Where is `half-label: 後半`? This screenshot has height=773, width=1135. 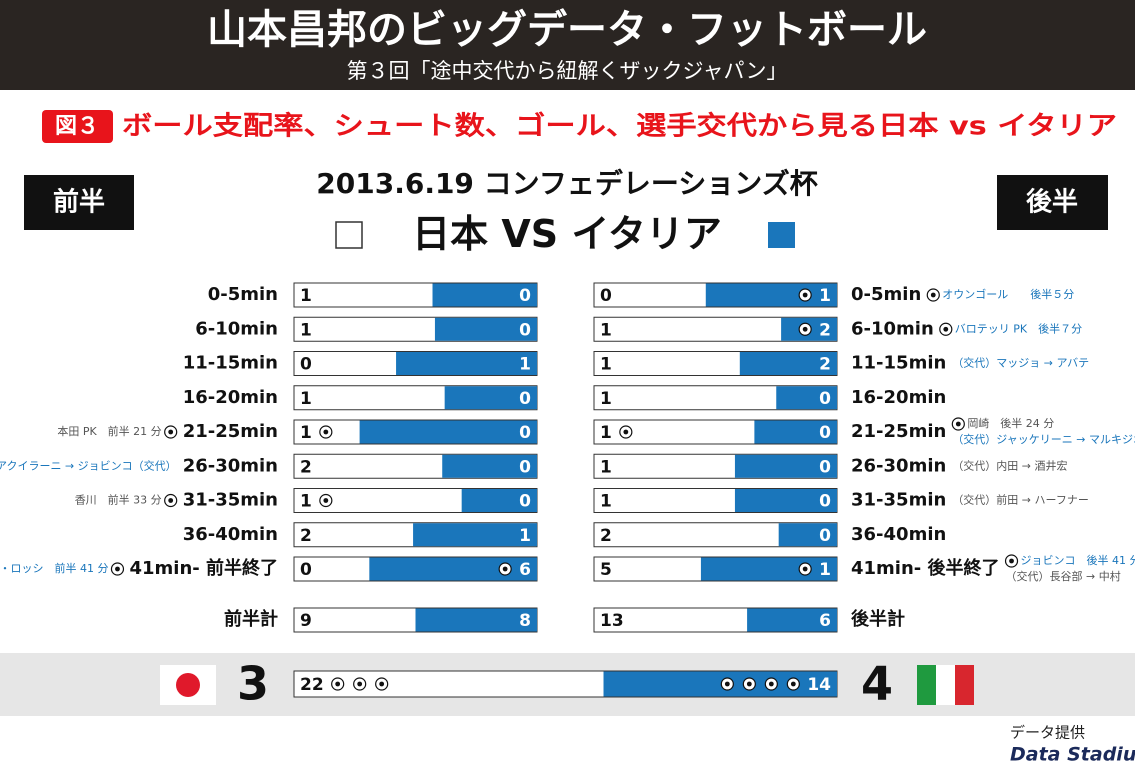 half-label: 後半 is located at coordinates (1052, 202).